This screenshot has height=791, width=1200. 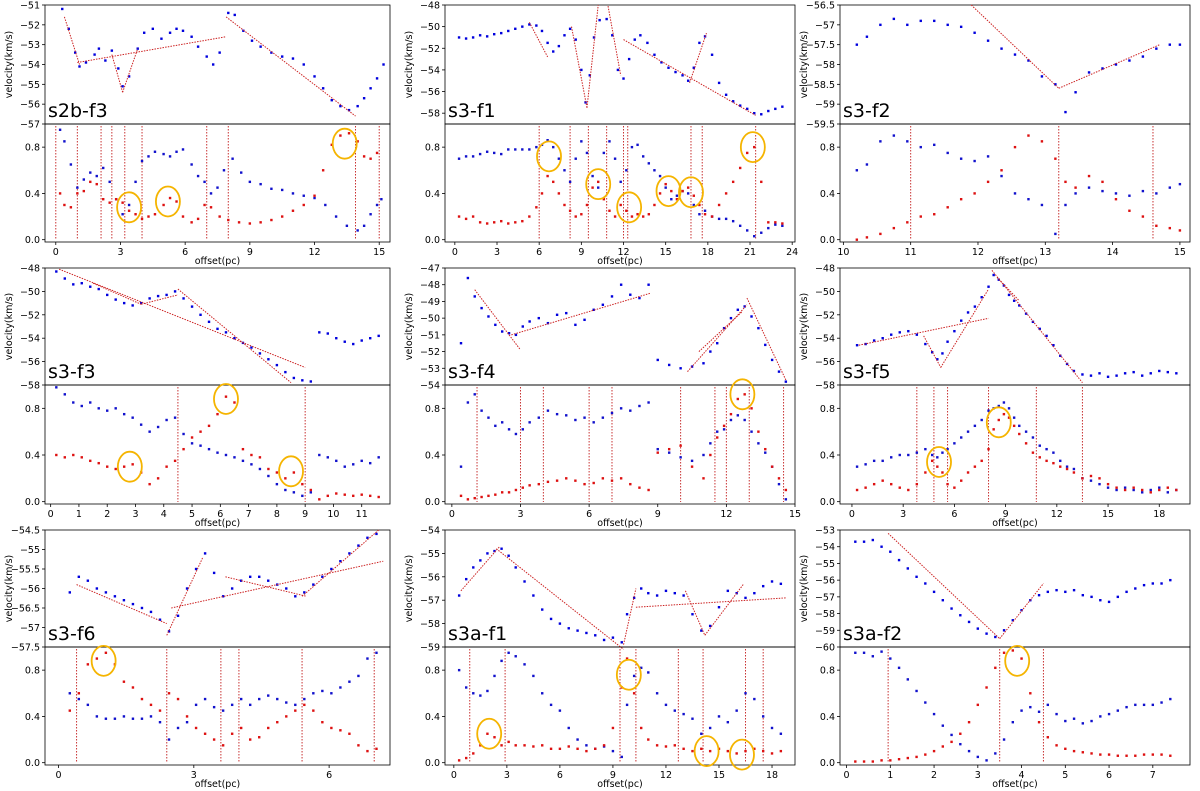 What do you see at coordinates (472, 372) in the screenshot?
I see `panel-label: s3-f4` at bounding box center [472, 372].